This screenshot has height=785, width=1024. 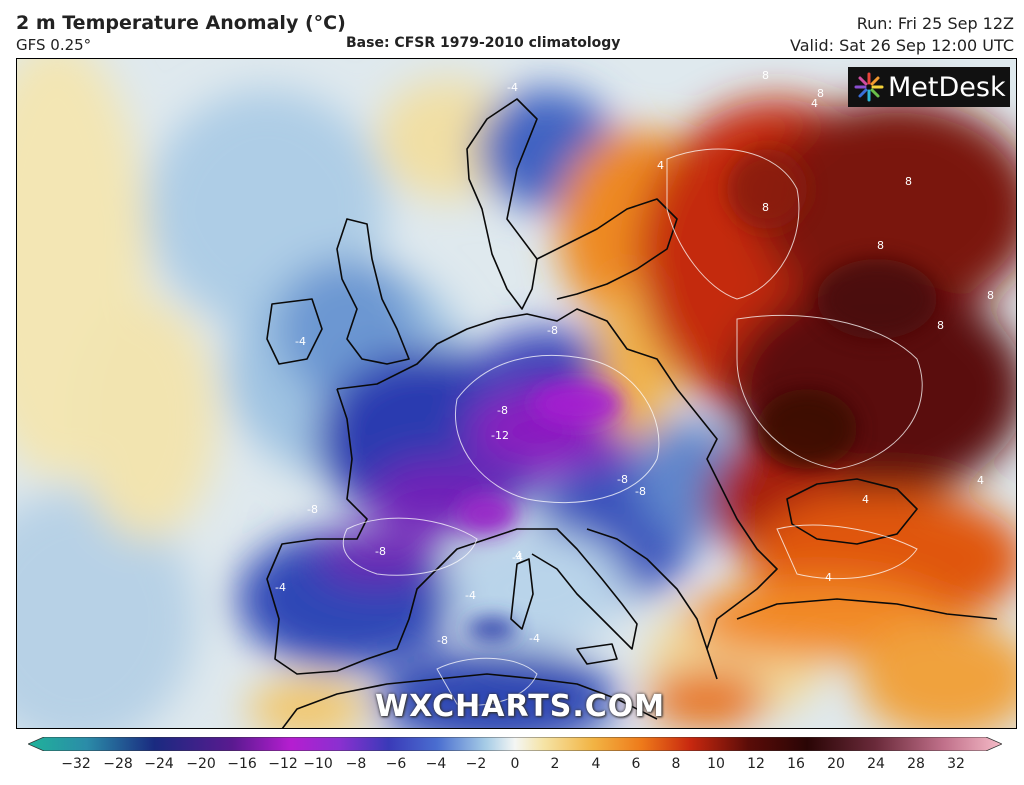 I want to click on contour-label: -12, so click(x=500, y=435).